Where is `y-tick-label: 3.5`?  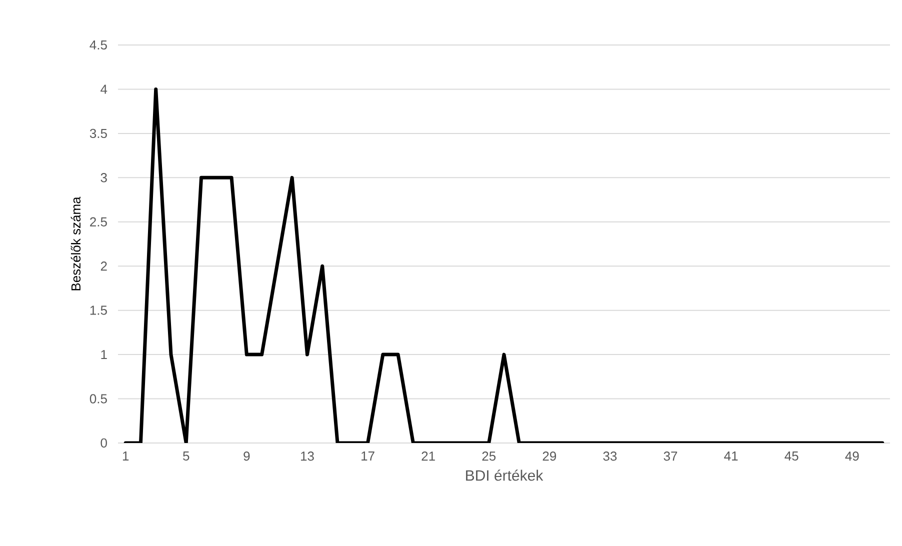
y-tick-label: 3.5 is located at coordinates (98, 133).